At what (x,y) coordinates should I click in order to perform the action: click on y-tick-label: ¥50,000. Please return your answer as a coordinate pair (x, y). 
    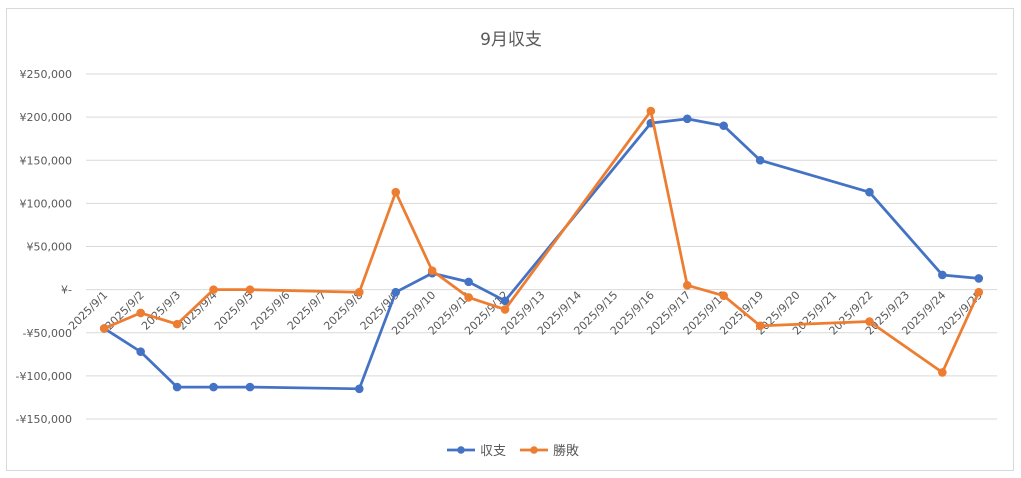
    Looking at the image, I should click on (50, 247).